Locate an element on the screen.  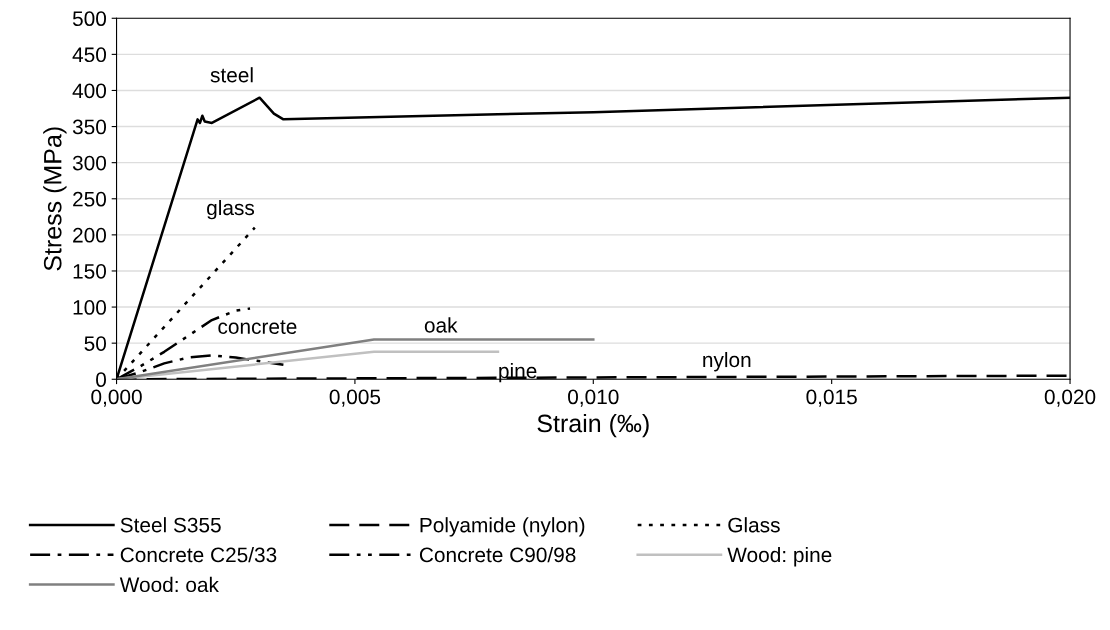
legend-label: Wood: pine is located at coordinates (779, 556).